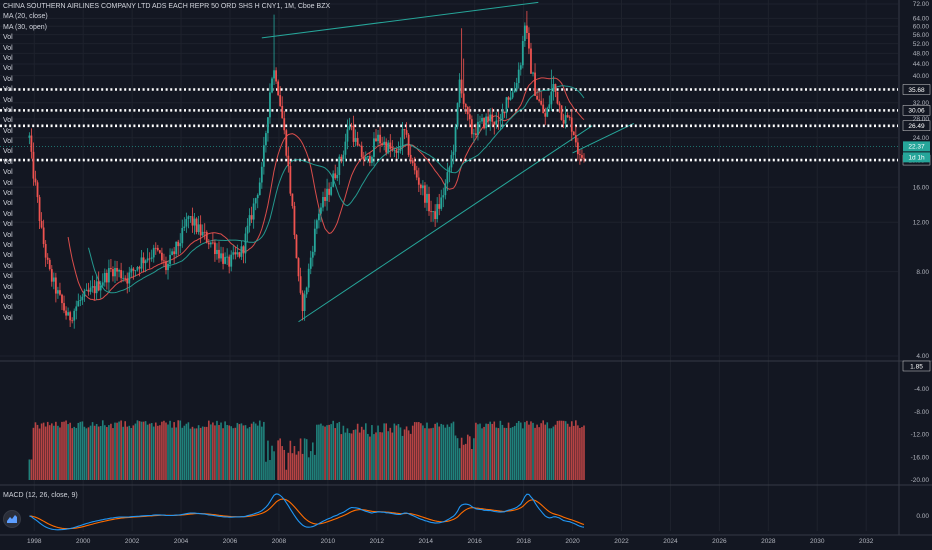 This screenshot has width=932, height=550. What do you see at coordinates (12, 519) in the screenshot?
I see `tradingview-logo-icon` at bounding box center [12, 519].